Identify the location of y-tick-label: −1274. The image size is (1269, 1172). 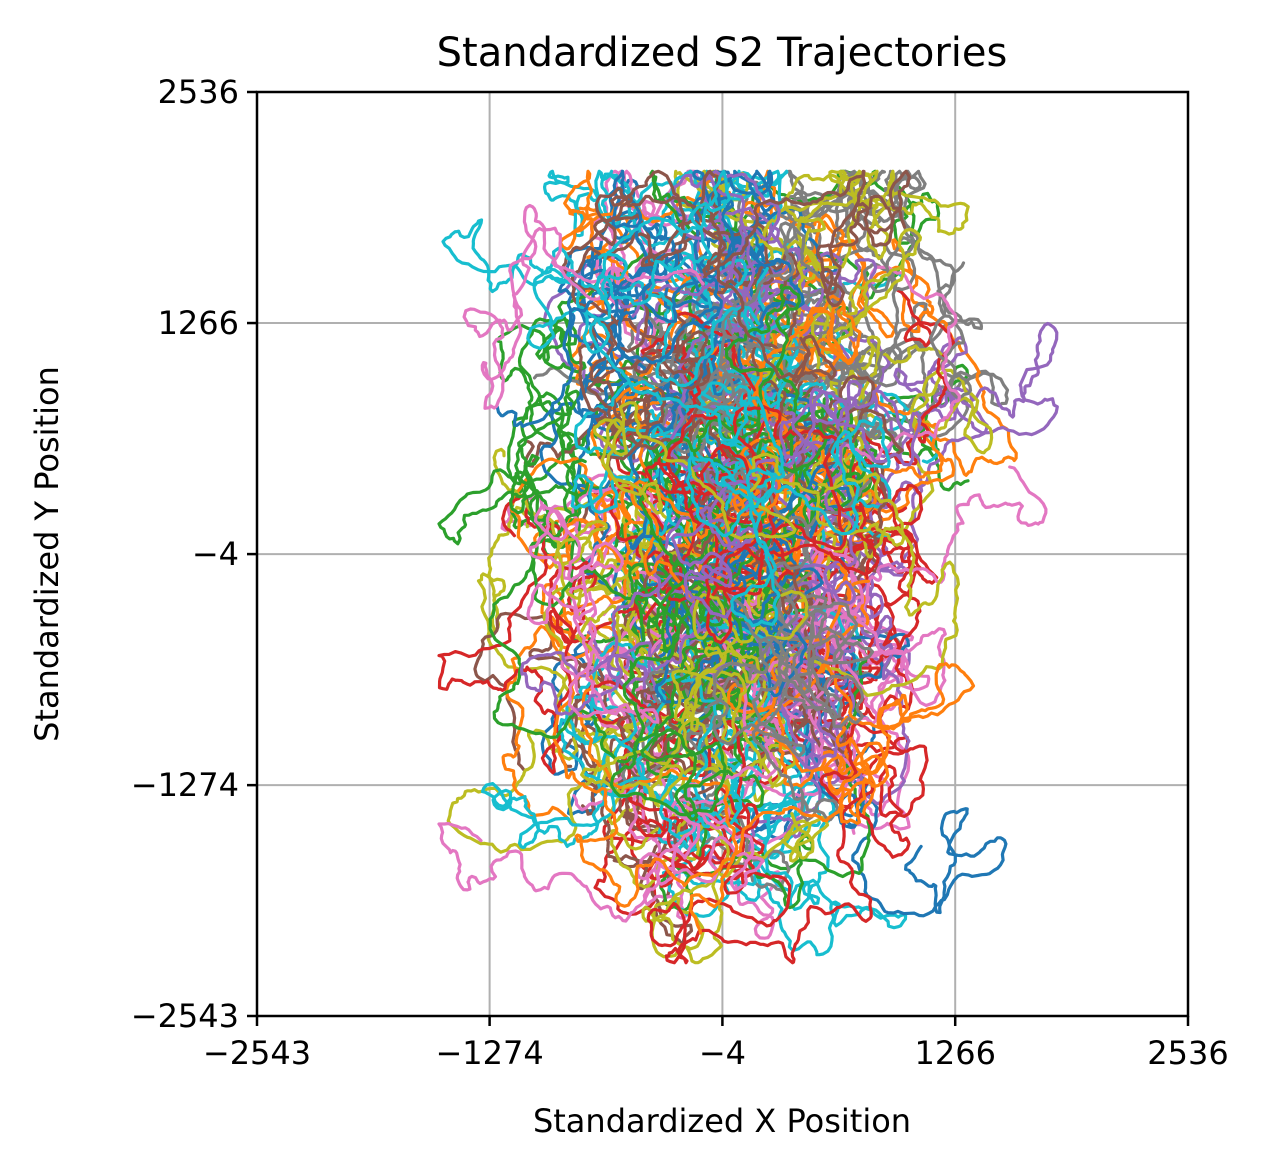
(185, 785).